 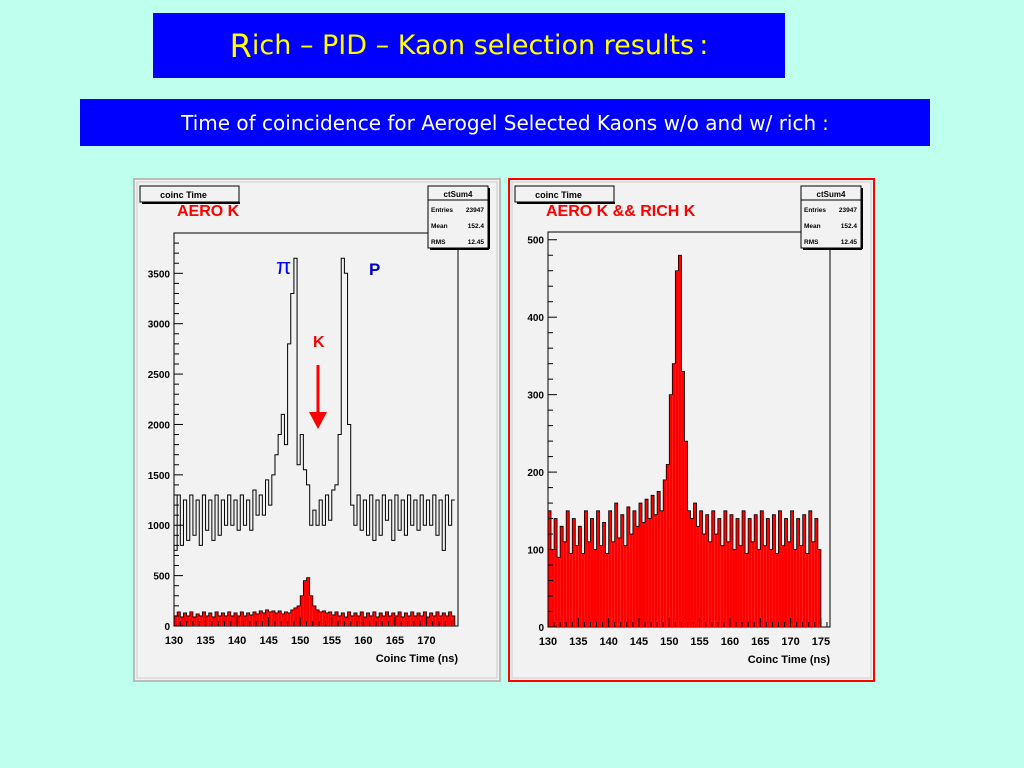 What do you see at coordinates (458, 194) in the screenshot?
I see `stats-title: ctSum4` at bounding box center [458, 194].